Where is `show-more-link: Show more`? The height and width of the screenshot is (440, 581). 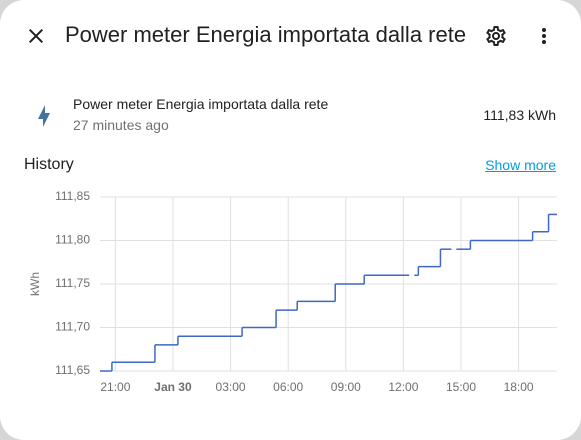
show-more-link: Show more is located at coordinates (520, 165).